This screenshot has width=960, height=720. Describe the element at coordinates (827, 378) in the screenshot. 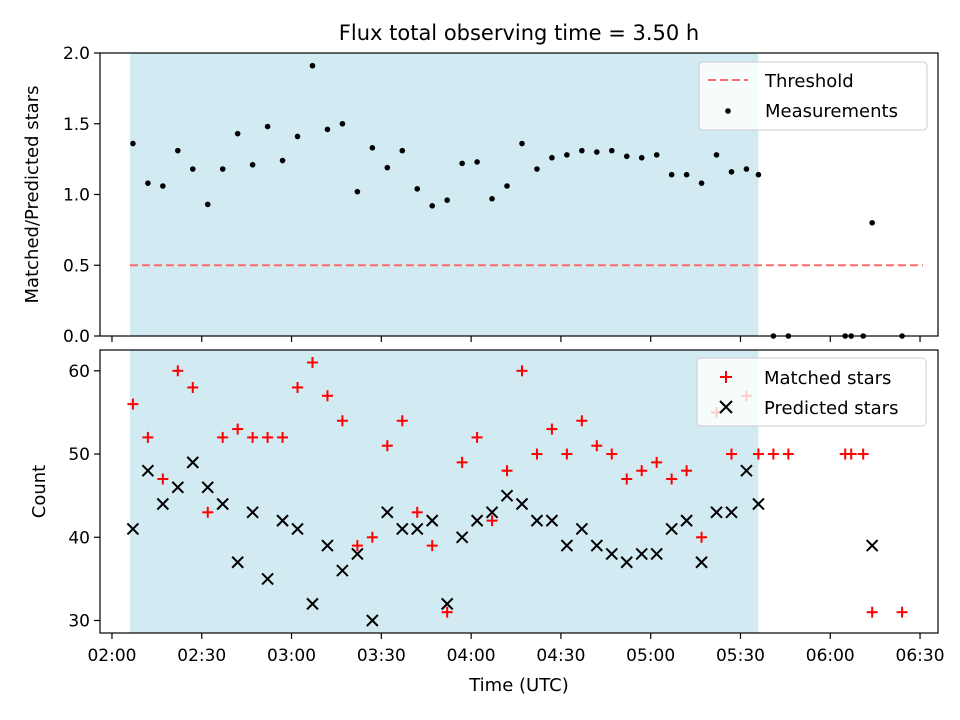

I see `matched-legend-label: Matched stars` at that location.